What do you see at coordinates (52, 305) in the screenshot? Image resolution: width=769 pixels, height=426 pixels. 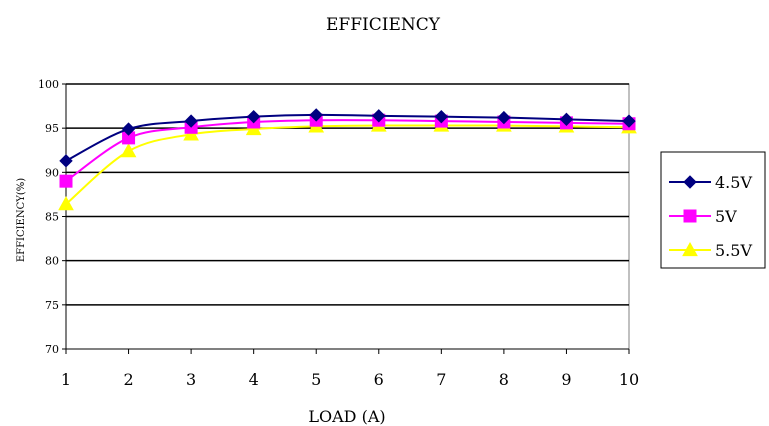 I see `y-tick-label: 75` at bounding box center [52, 305].